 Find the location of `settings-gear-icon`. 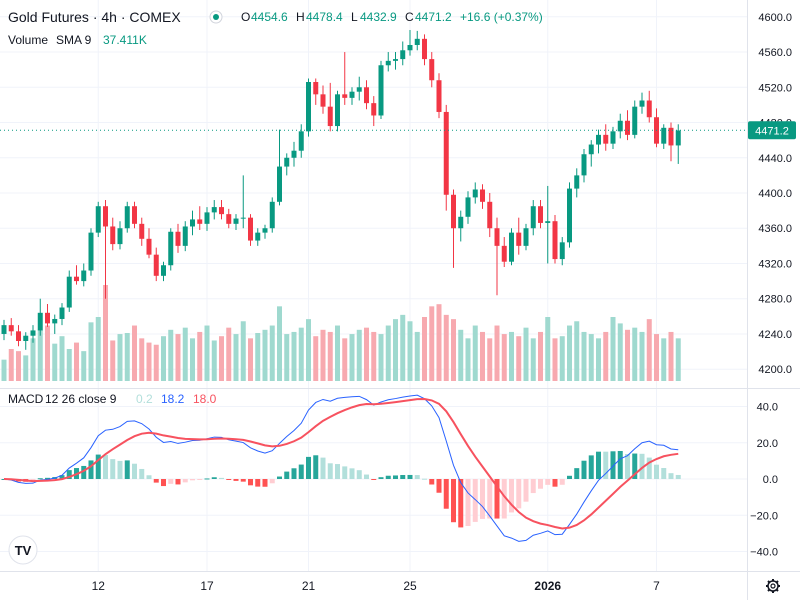

settings-gear-icon is located at coordinates (773, 586).